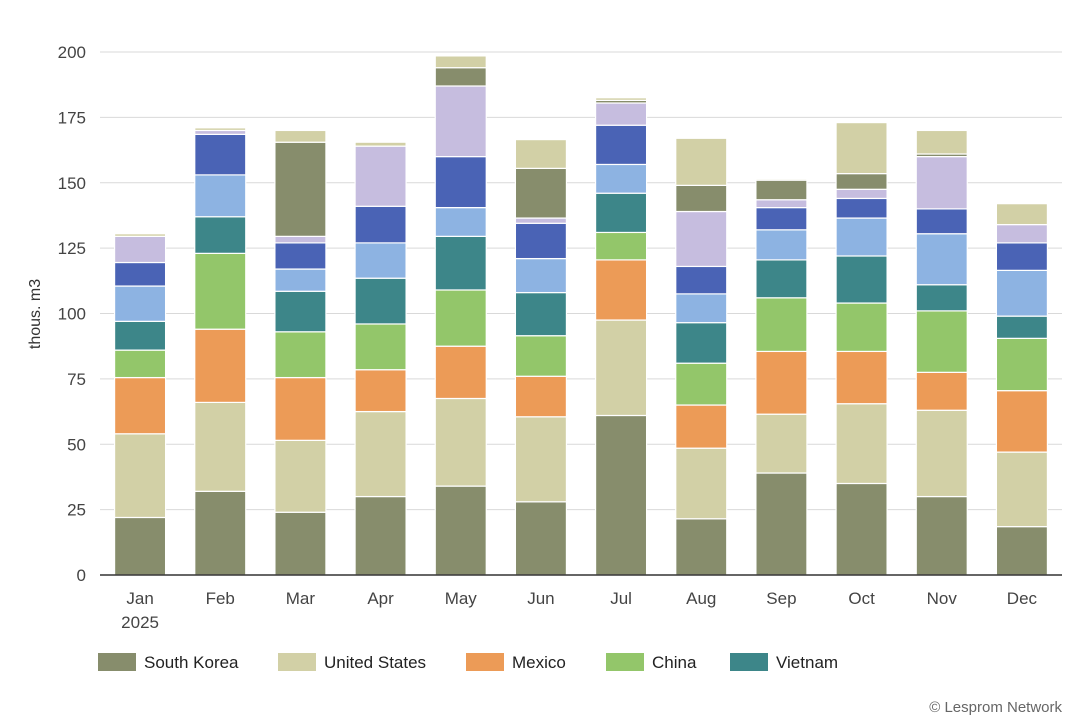  What do you see at coordinates (674, 662) in the screenshot?
I see `legend-label: China` at bounding box center [674, 662].